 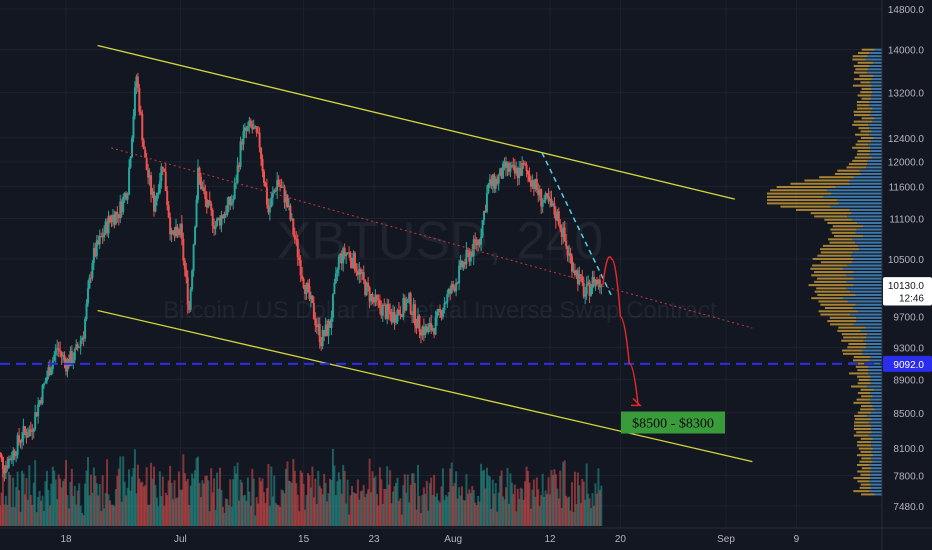 I want to click on volume-bars, so click(x=301, y=487).